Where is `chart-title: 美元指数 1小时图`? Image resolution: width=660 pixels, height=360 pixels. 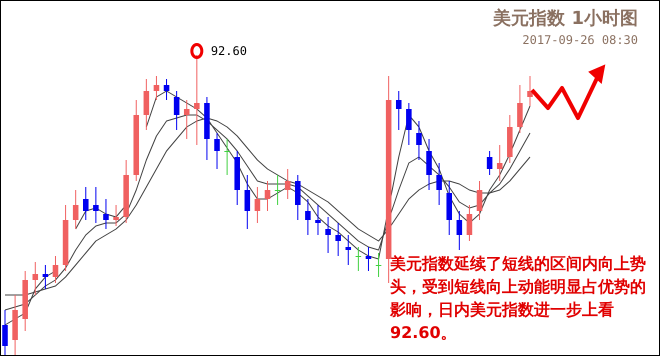 chart-title: 美元指数 1小时图 is located at coordinates (565, 18).